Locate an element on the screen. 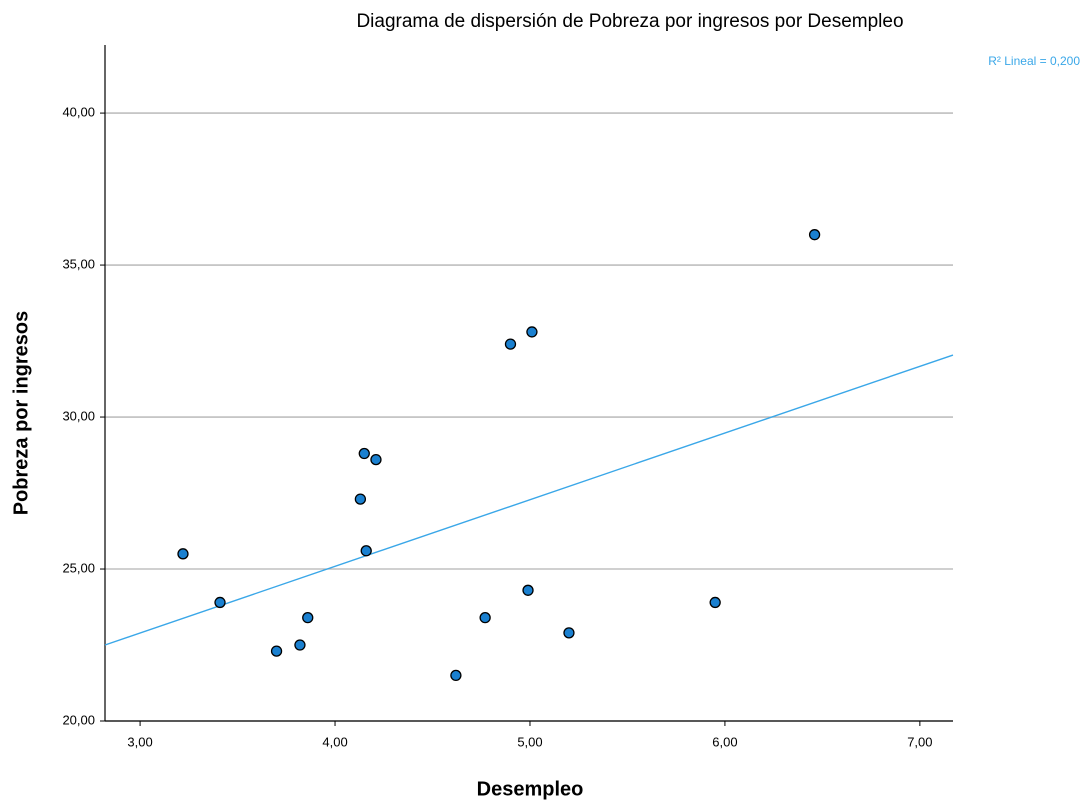  x-tick-label: 3,00 is located at coordinates (139, 741).